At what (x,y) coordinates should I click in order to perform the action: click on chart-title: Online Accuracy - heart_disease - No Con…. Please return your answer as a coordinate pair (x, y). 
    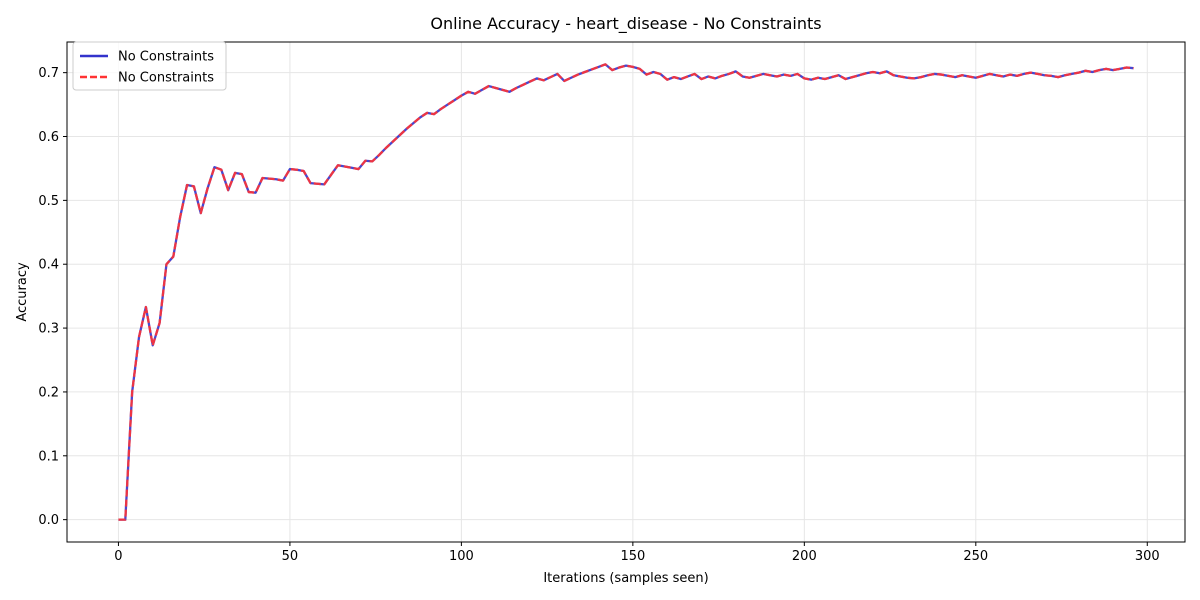
    Looking at the image, I should click on (625, 24).